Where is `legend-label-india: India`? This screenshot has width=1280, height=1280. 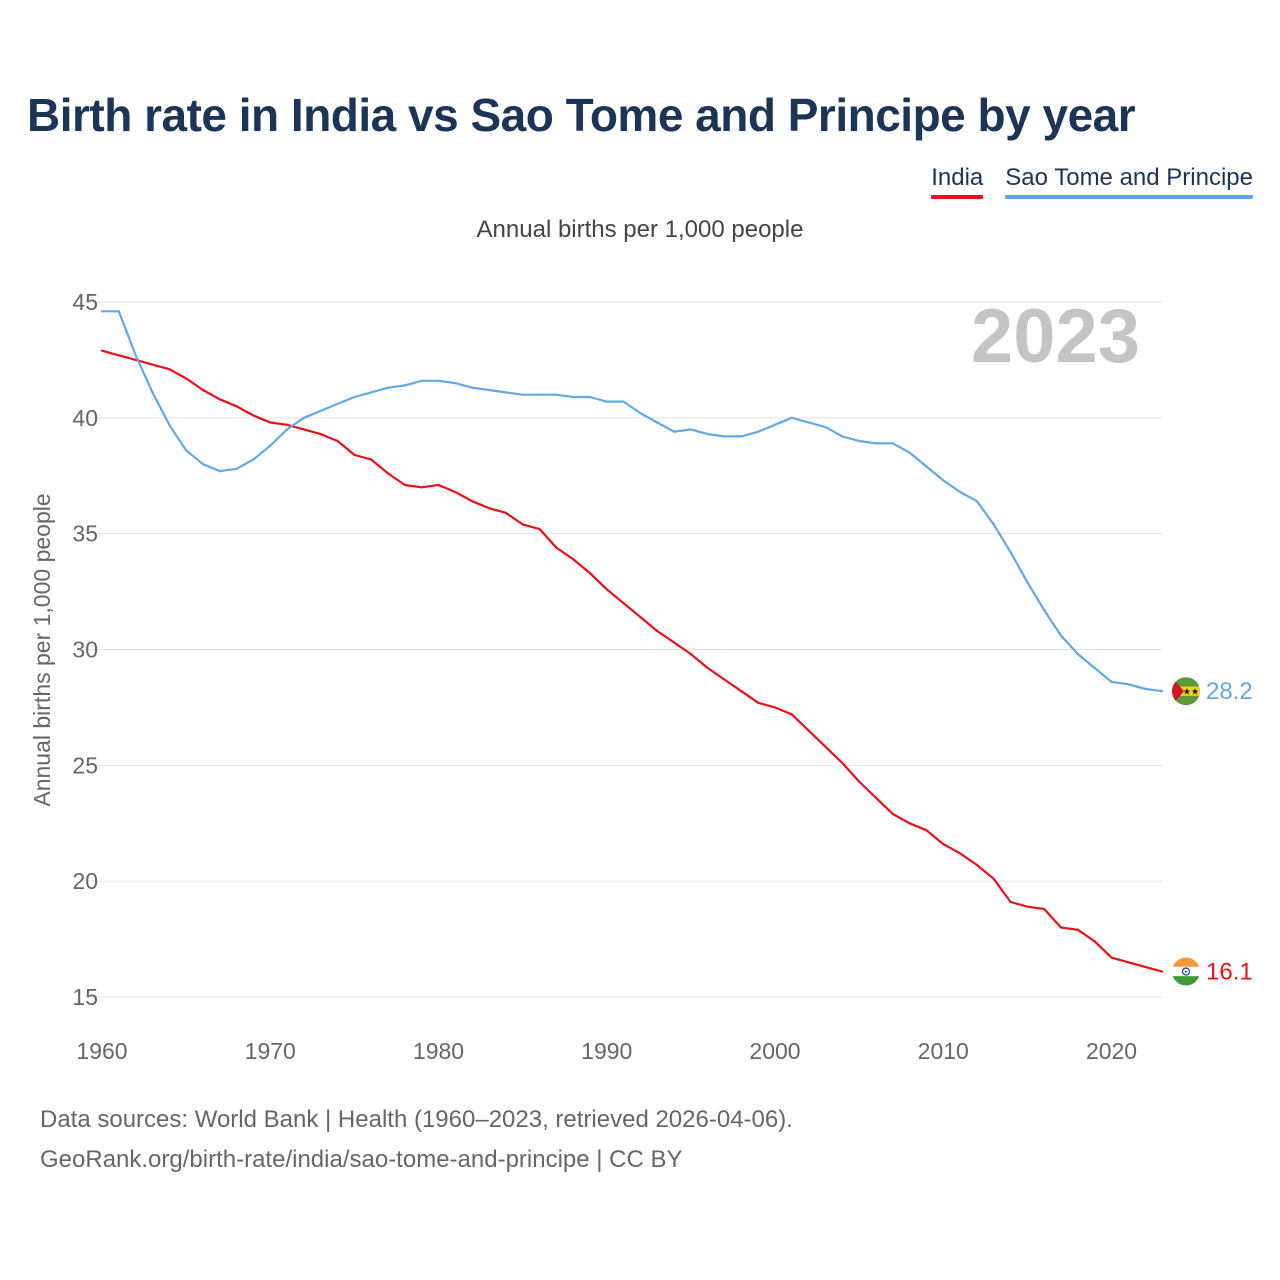
legend-label-india: India is located at coordinates (957, 177).